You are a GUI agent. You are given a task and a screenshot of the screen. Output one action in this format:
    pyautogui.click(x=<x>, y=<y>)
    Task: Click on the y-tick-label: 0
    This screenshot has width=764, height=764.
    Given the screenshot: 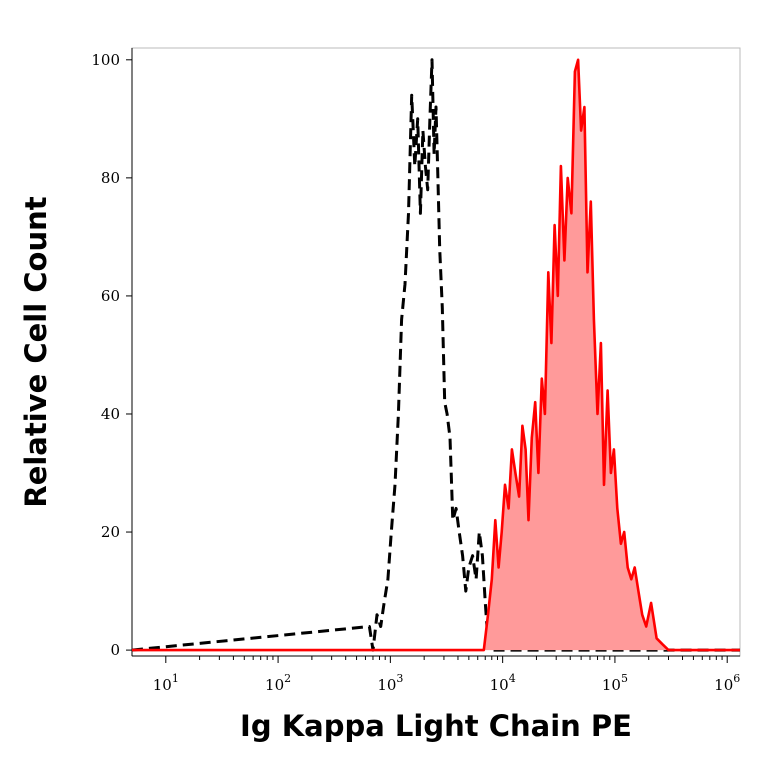 What is the action you would take?
    pyautogui.click(x=115, y=650)
    